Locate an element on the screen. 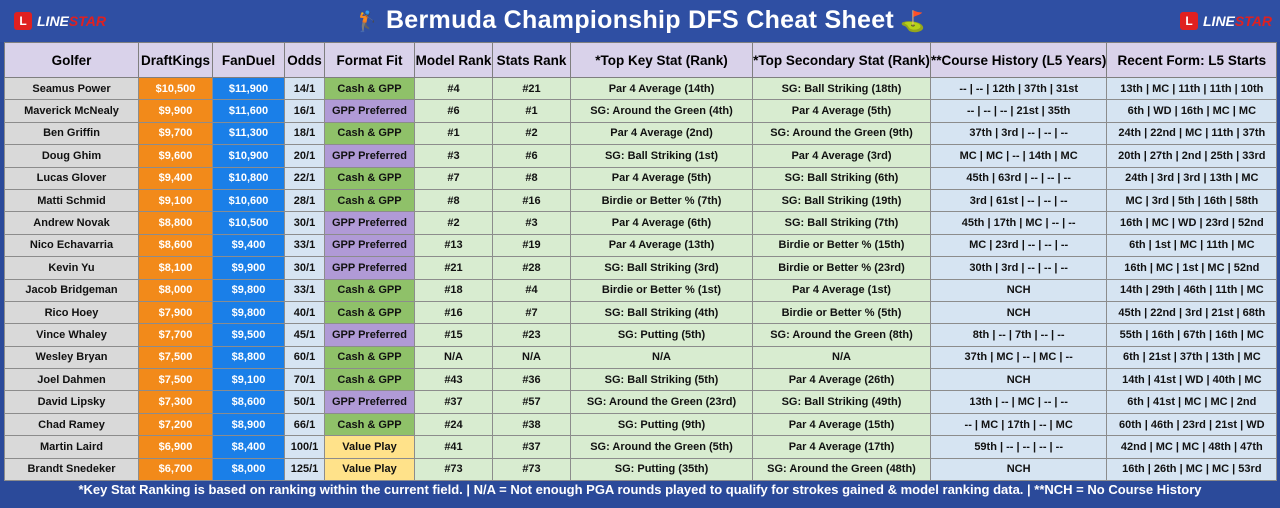 The width and height of the screenshot is (1280, 508). odds-cell: 70/1 is located at coordinates (304, 380).